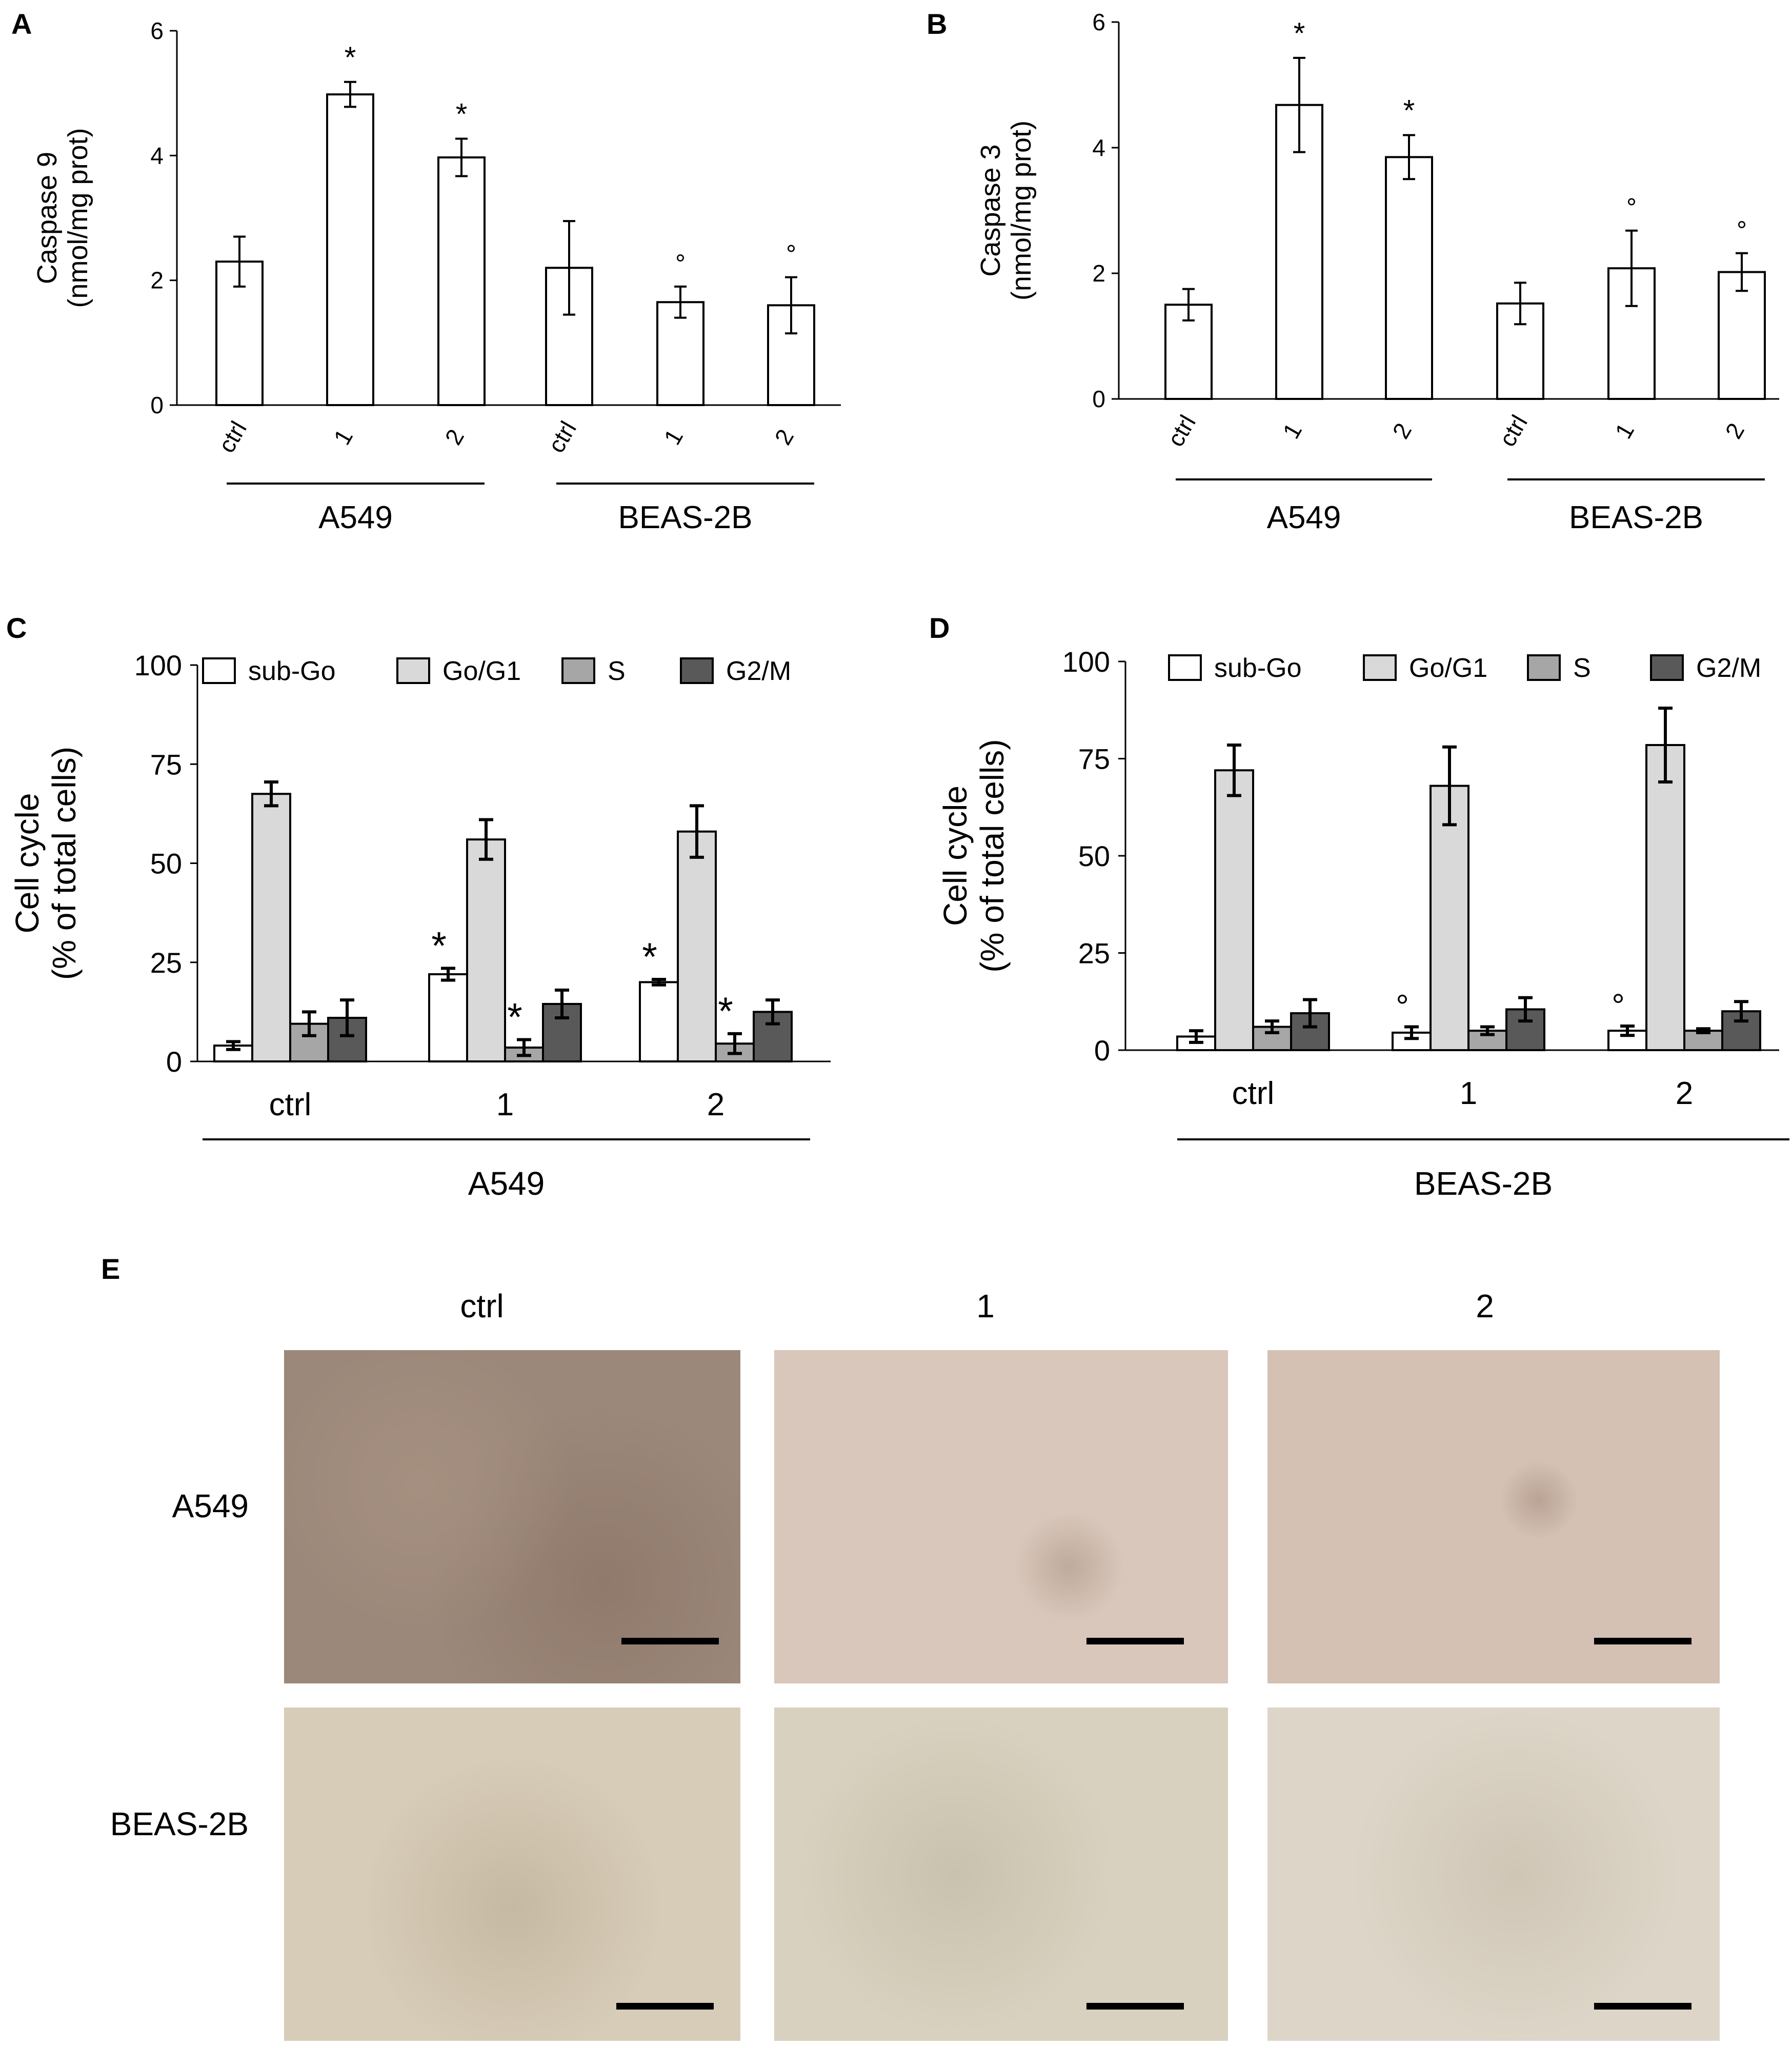 The image size is (1792, 2048). I want to click on panel-letter-d: D, so click(939, 628).